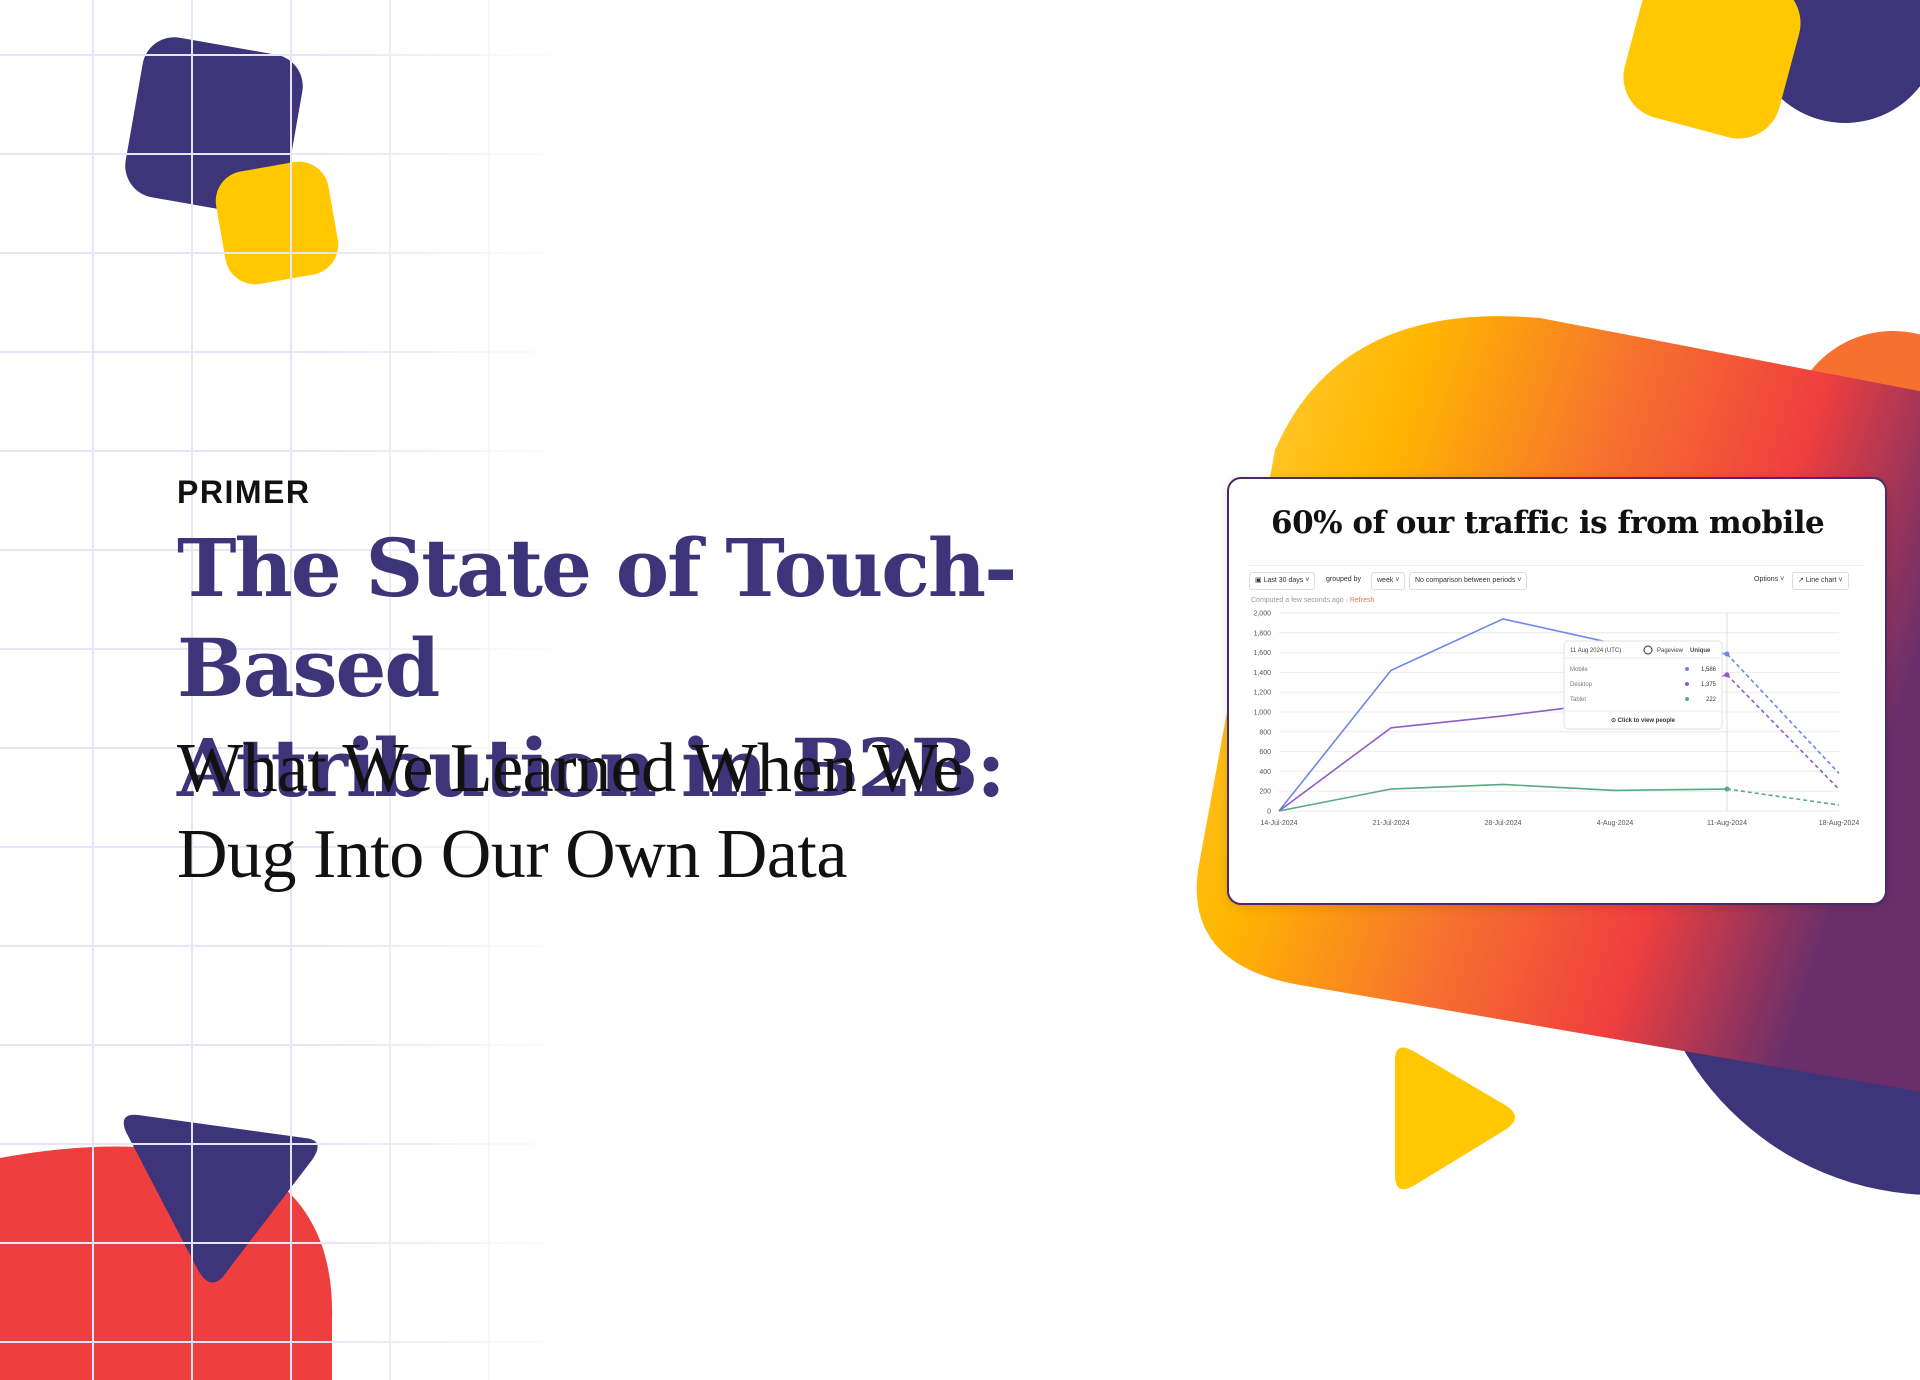 Image resolution: width=1920 pixels, height=1380 pixels. I want to click on chart-type-label: Line chart, so click(1821, 580).